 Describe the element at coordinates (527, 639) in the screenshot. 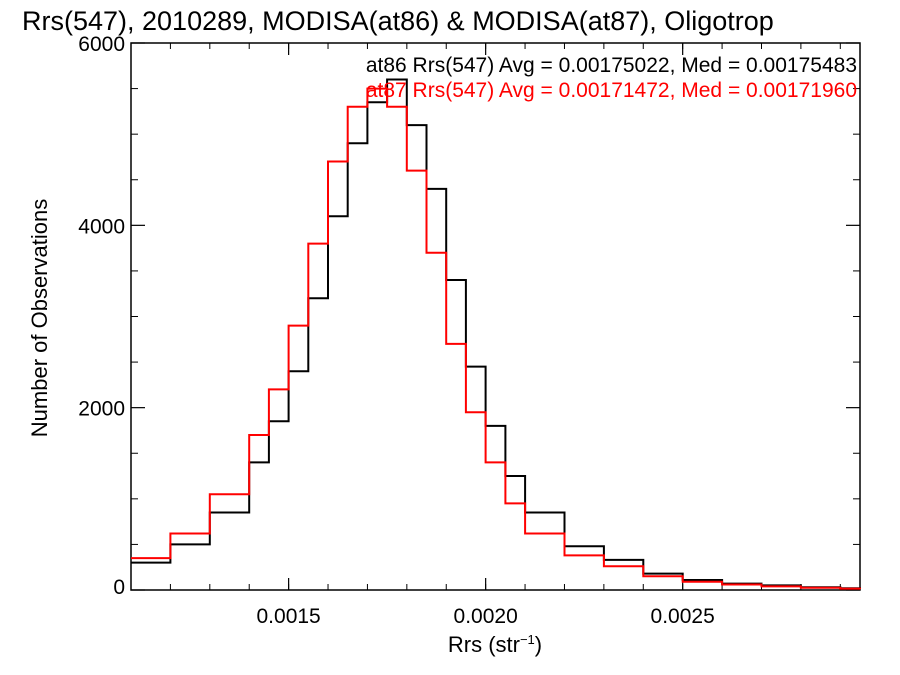

I see `x-axis-label-superscript: −1` at that location.